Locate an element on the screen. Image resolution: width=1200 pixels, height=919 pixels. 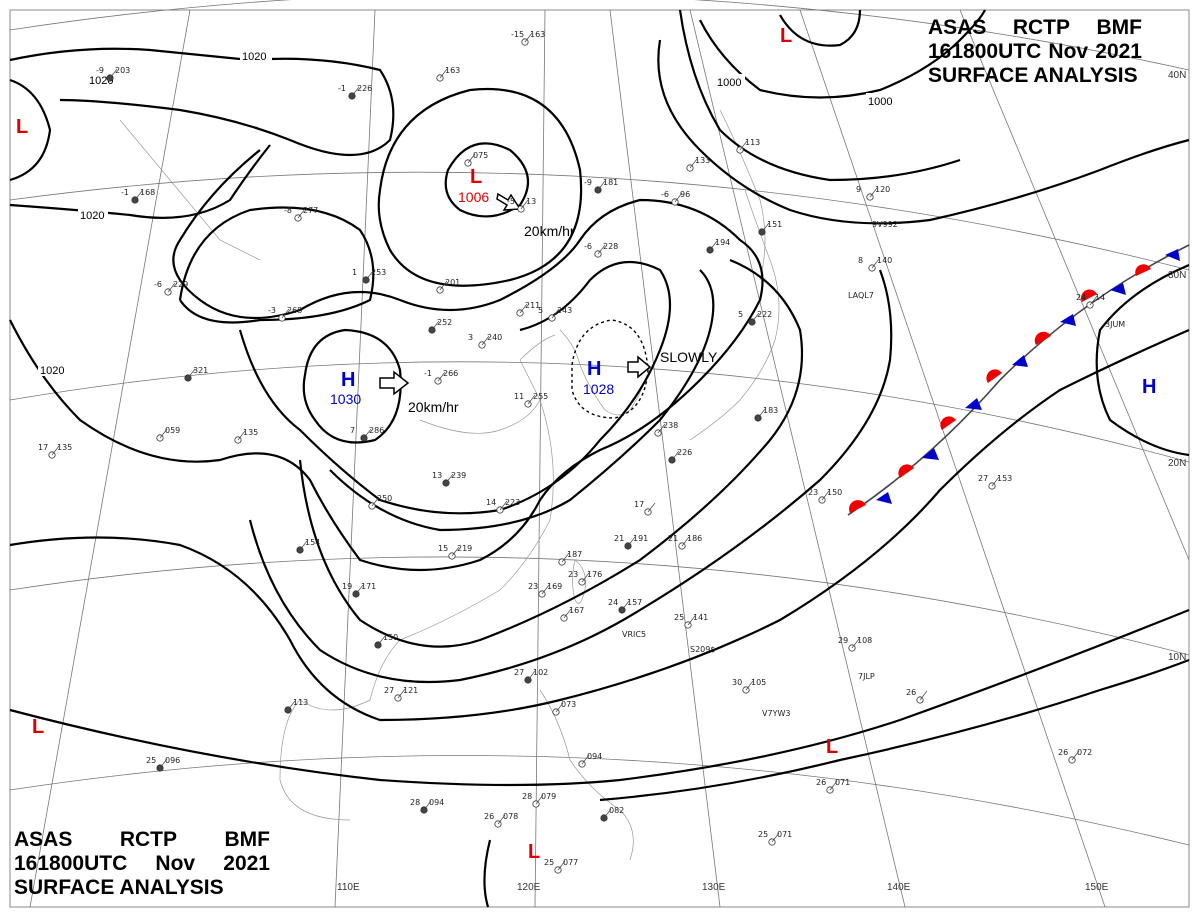
station-temperature: 3 is located at coordinates (470, 337).